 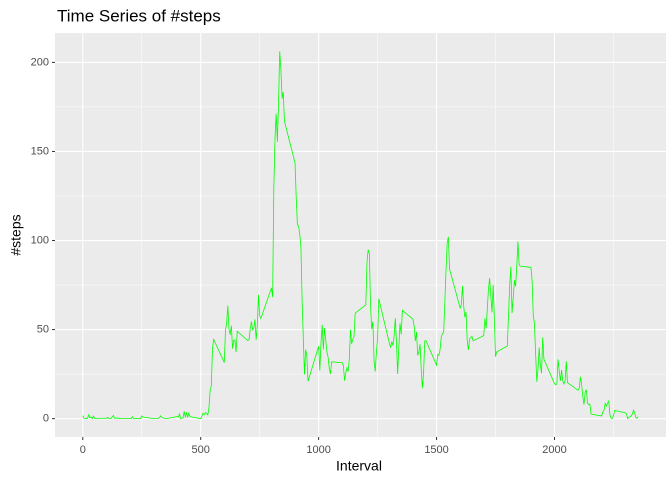 What do you see at coordinates (436, 450) in the screenshot?
I see `x-tick-label: 1500` at bounding box center [436, 450].